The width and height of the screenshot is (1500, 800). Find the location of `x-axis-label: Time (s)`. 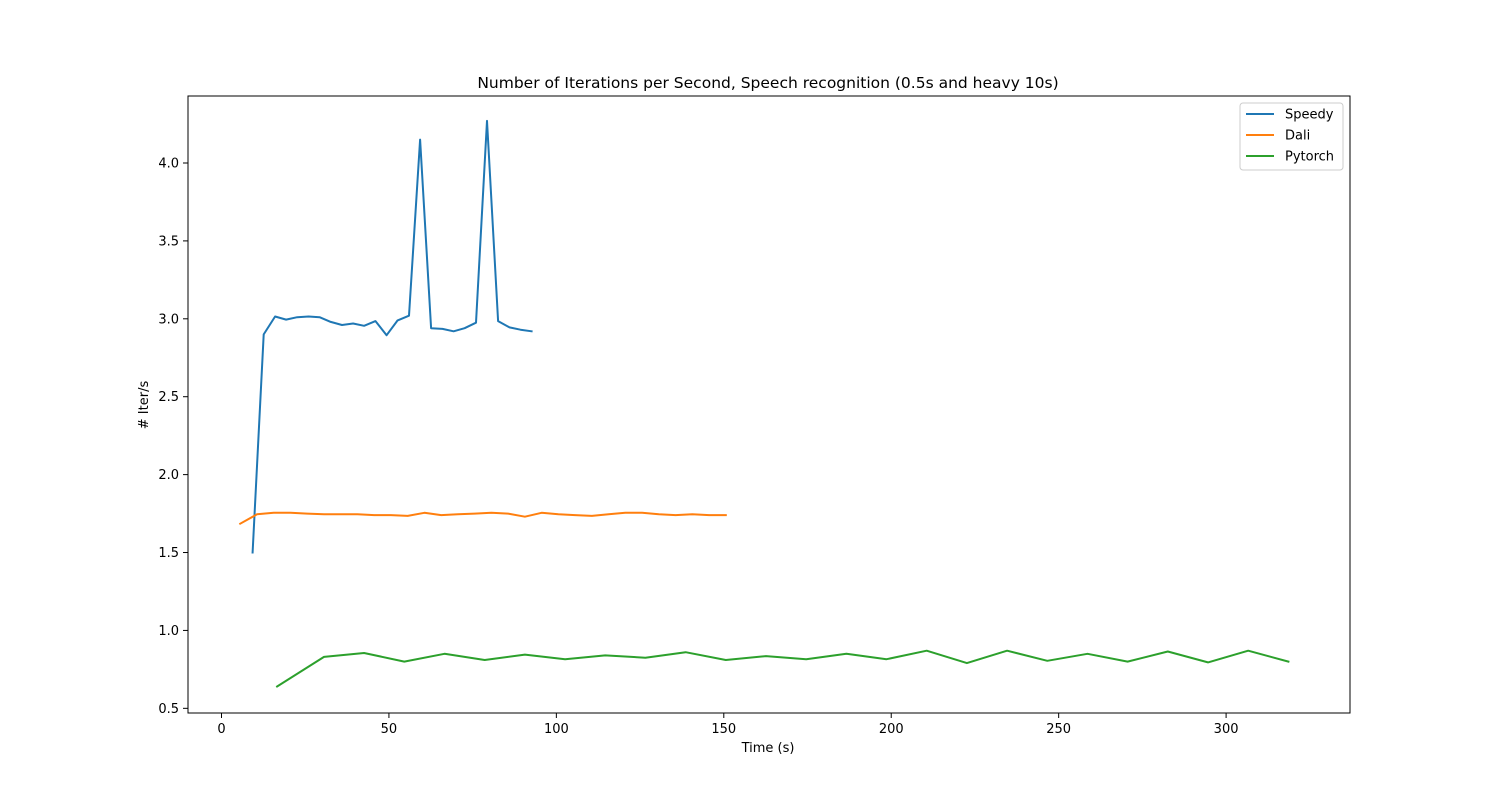

x-axis-label: Time (s) is located at coordinates (768, 748).